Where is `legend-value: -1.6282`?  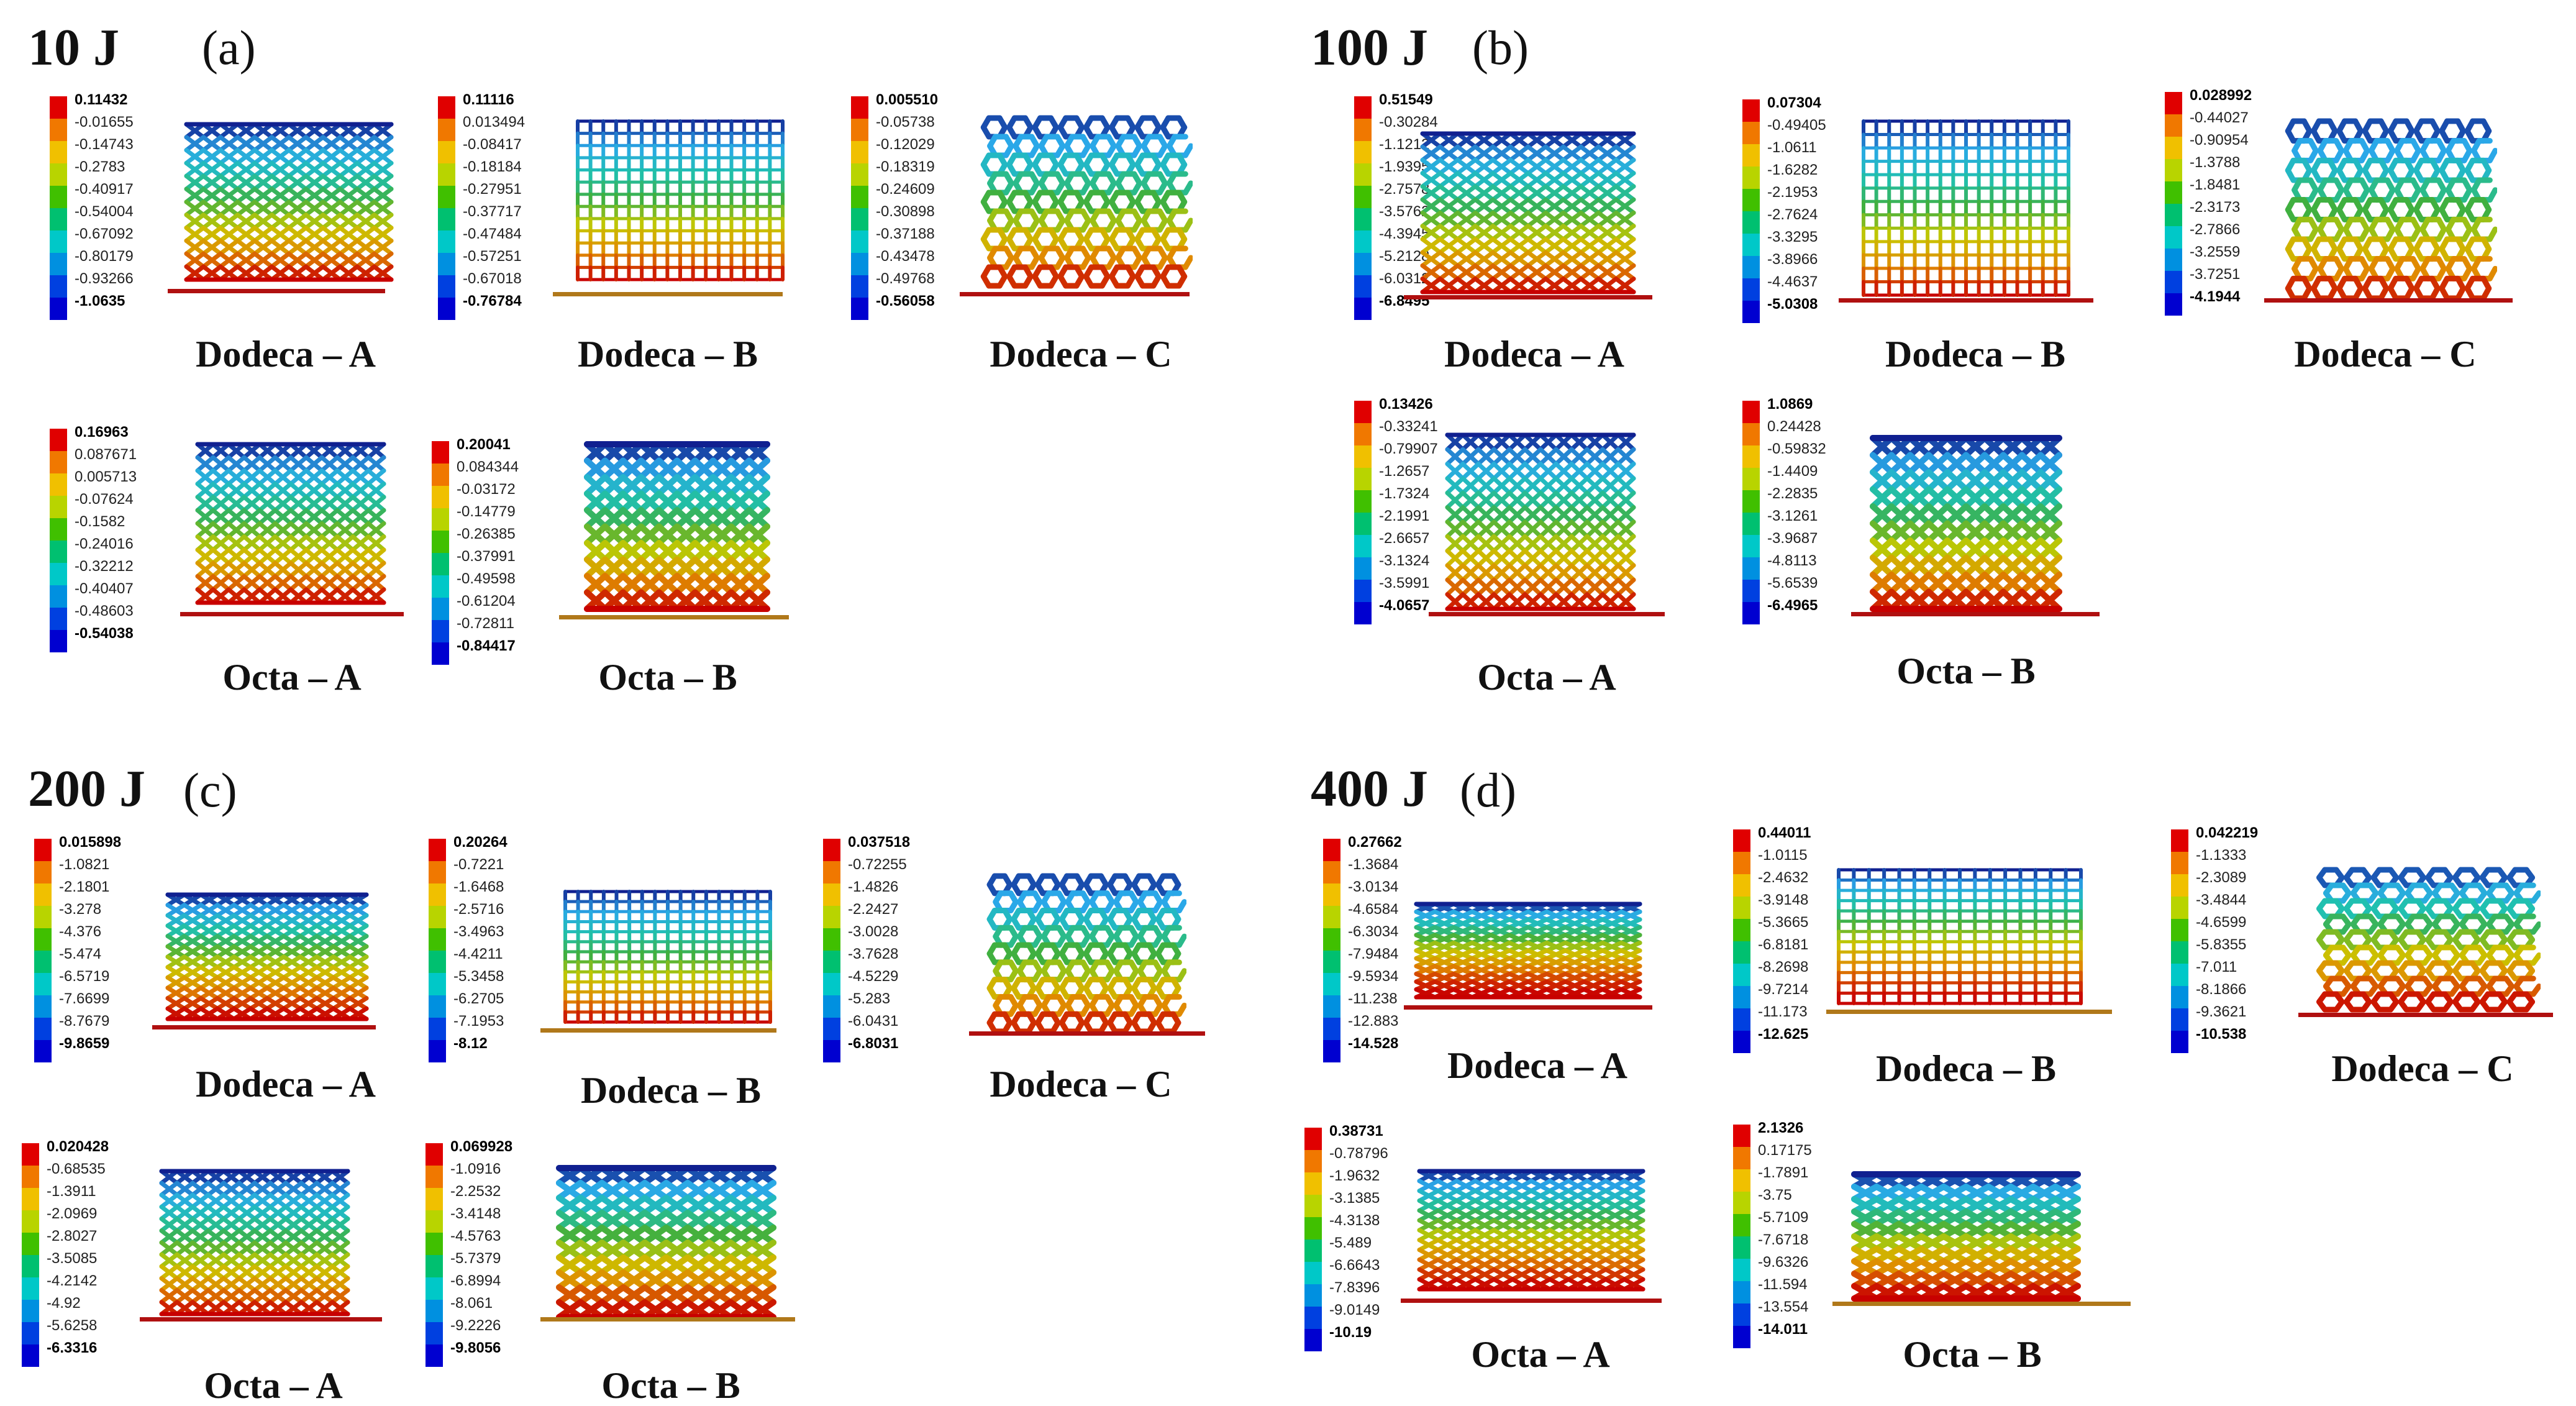 legend-value: -1.6282 is located at coordinates (1792, 170).